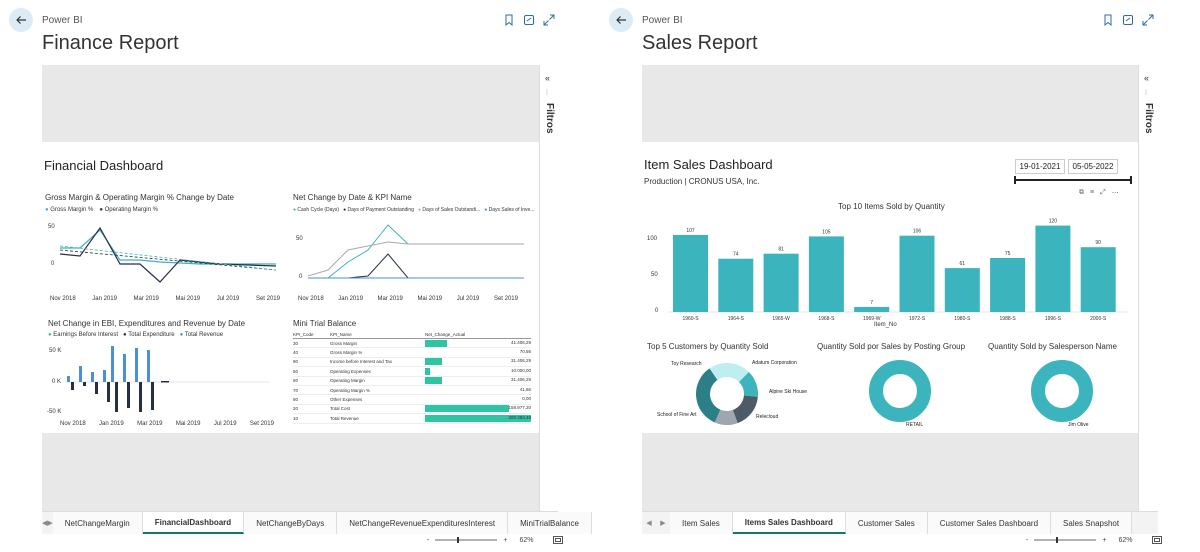  What do you see at coordinates (781, 319) in the screenshot?
I see `x-tick-label: 1965-W` at bounding box center [781, 319].